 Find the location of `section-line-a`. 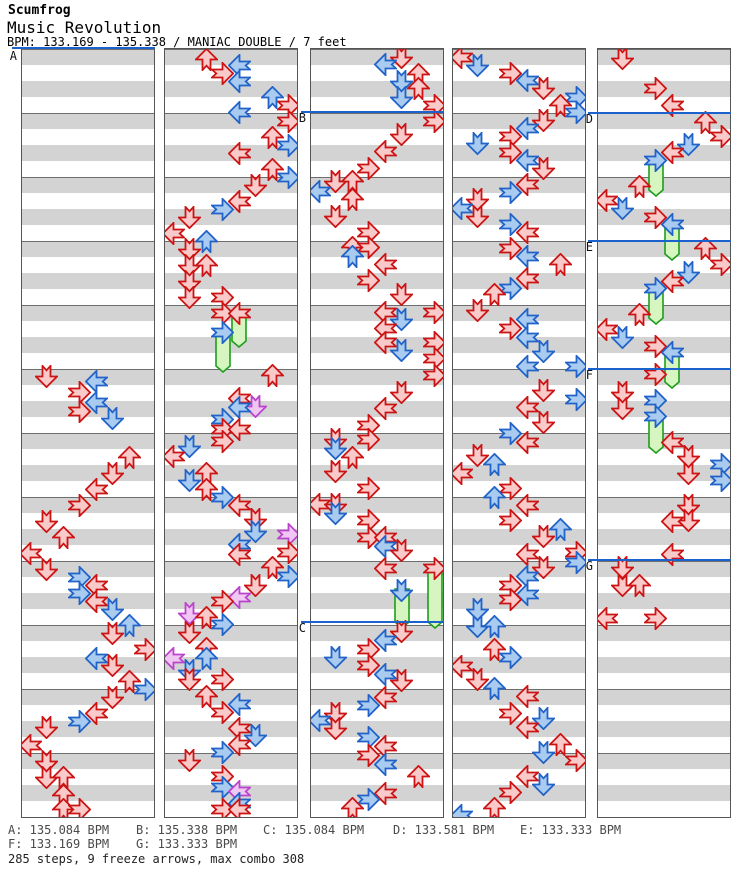

section-line-a is located at coordinates (83, 48).